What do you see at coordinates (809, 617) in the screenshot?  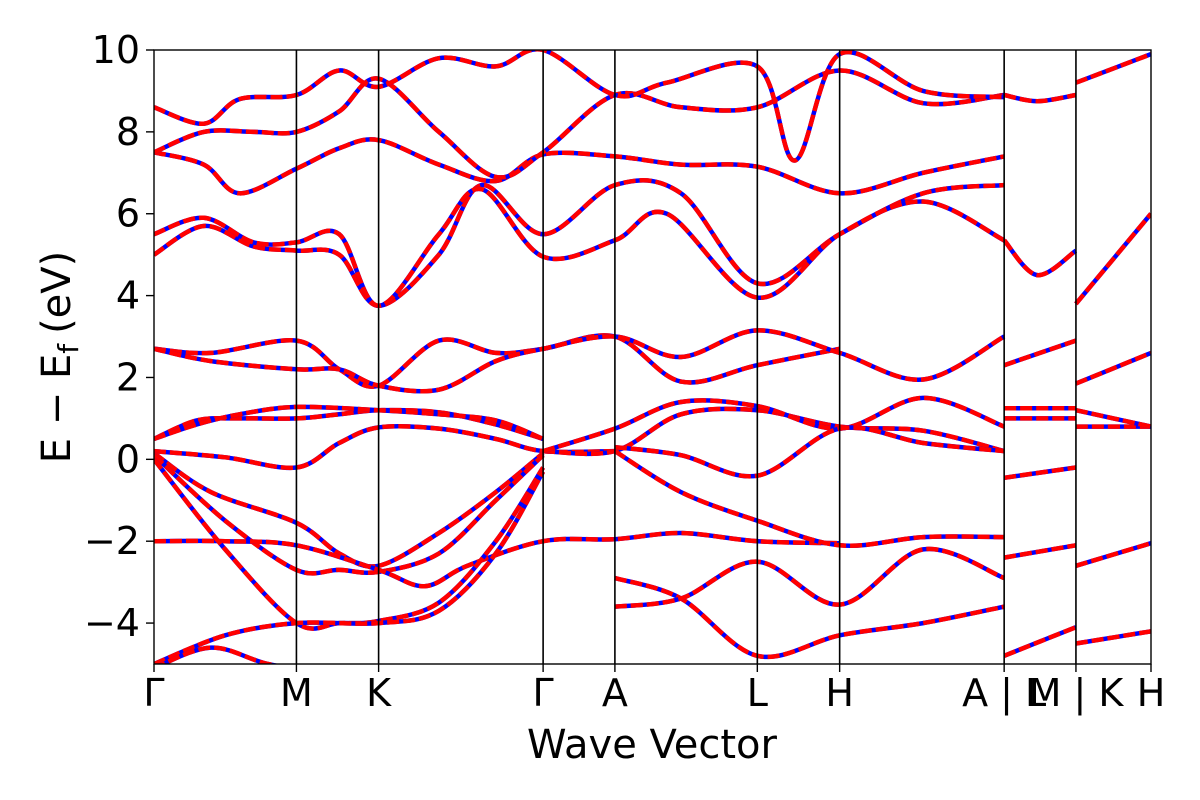 I see `band-line-20-dashed` at bounding box center [809, 617].